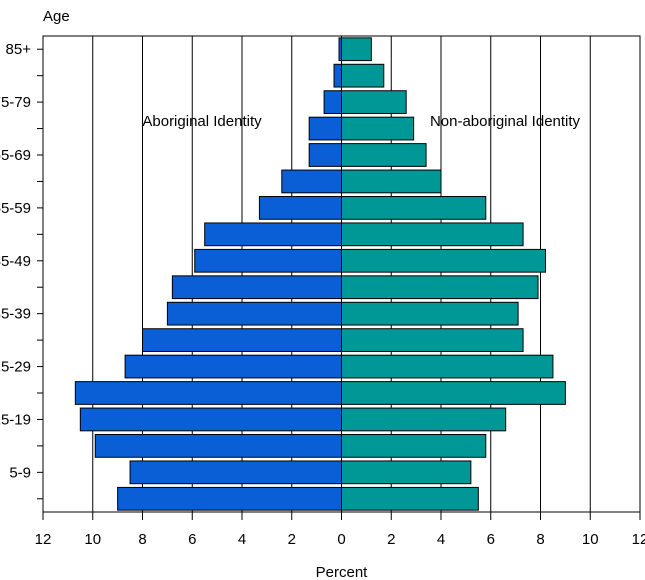 The image size is (645, 580). What do you see at coordinates (202, 121) in the screenshot?
I see `series-label-aboriginal: Aboriginal Identity` at bounding box center [202, 121].